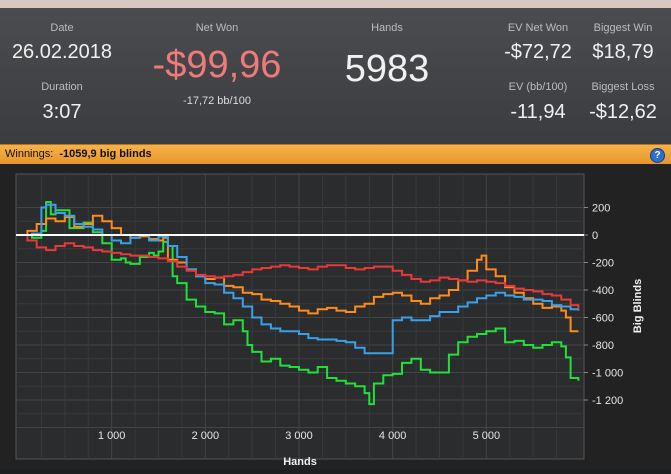 The width and height of the screenshot is (671, 474). Describe the element at coordinates (335, 154) in the screenshot. I see `winnings-bar: Winnings: -1059,9 big blinds ?` at that location.